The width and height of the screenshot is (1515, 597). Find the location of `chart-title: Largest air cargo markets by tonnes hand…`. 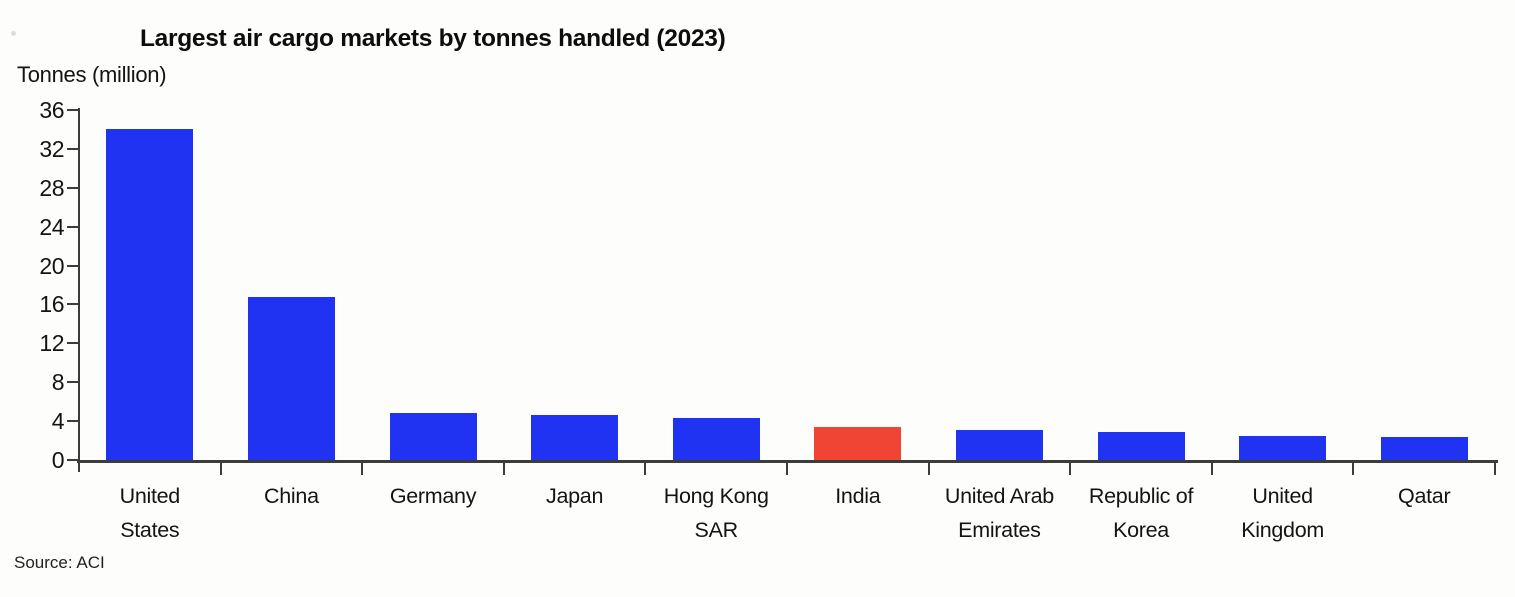

chart-title: Largest air cargo markets by tonnes hand… is located at coordinates (433, 38).